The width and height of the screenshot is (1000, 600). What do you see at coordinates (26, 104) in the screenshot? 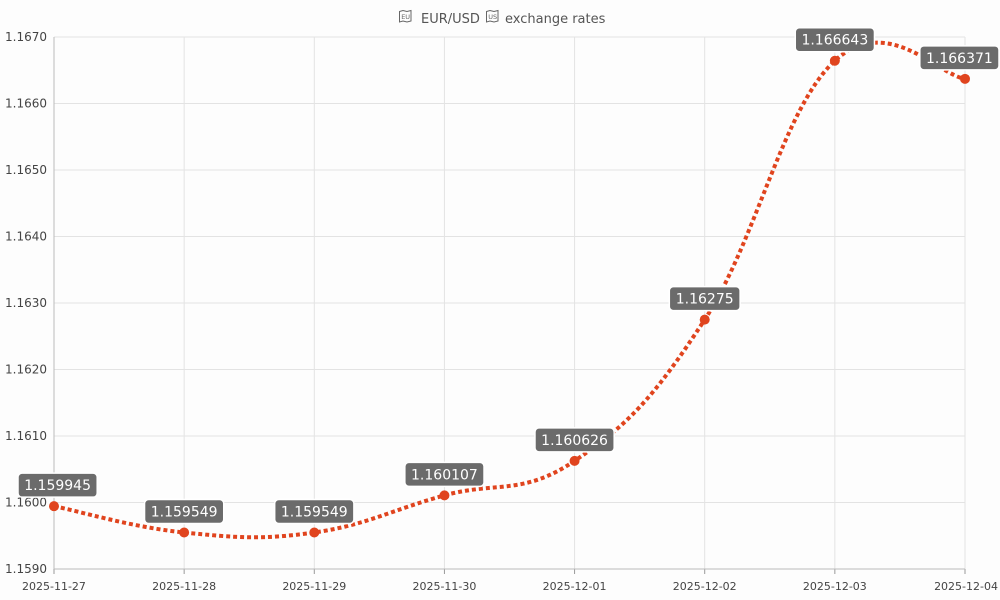
I see `y-tick-label: 1.1660` at bounding box center [26, 104].